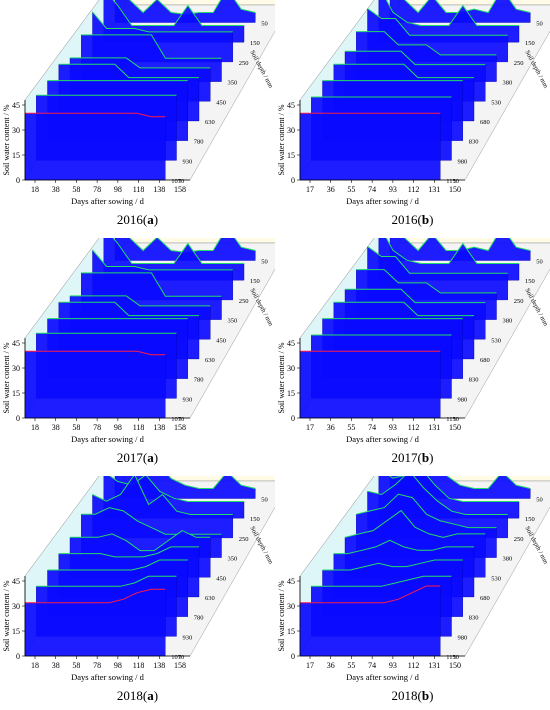 This screenshot has width=550, height=710. What do you see at coordinates (199, 380) in the screenshot?
I see `z-tick-label: 780` at bounding box center [199, 380].